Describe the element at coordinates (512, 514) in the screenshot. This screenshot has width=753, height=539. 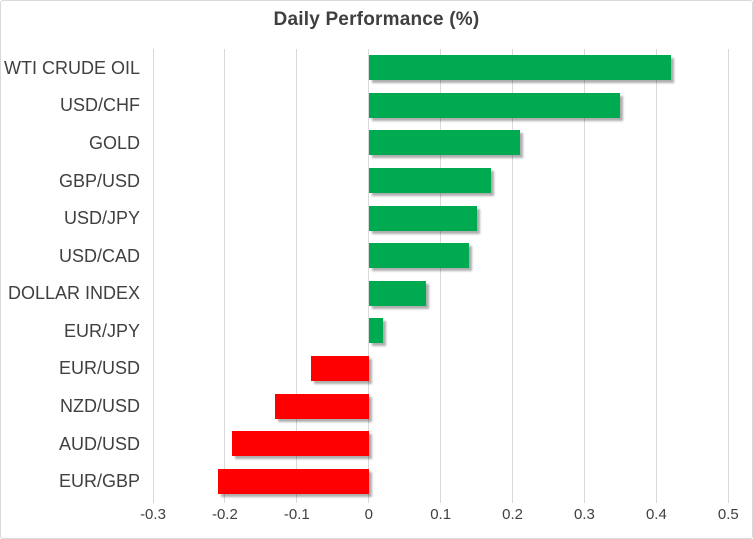
I see `x-tick-label: 0.2` at that location.